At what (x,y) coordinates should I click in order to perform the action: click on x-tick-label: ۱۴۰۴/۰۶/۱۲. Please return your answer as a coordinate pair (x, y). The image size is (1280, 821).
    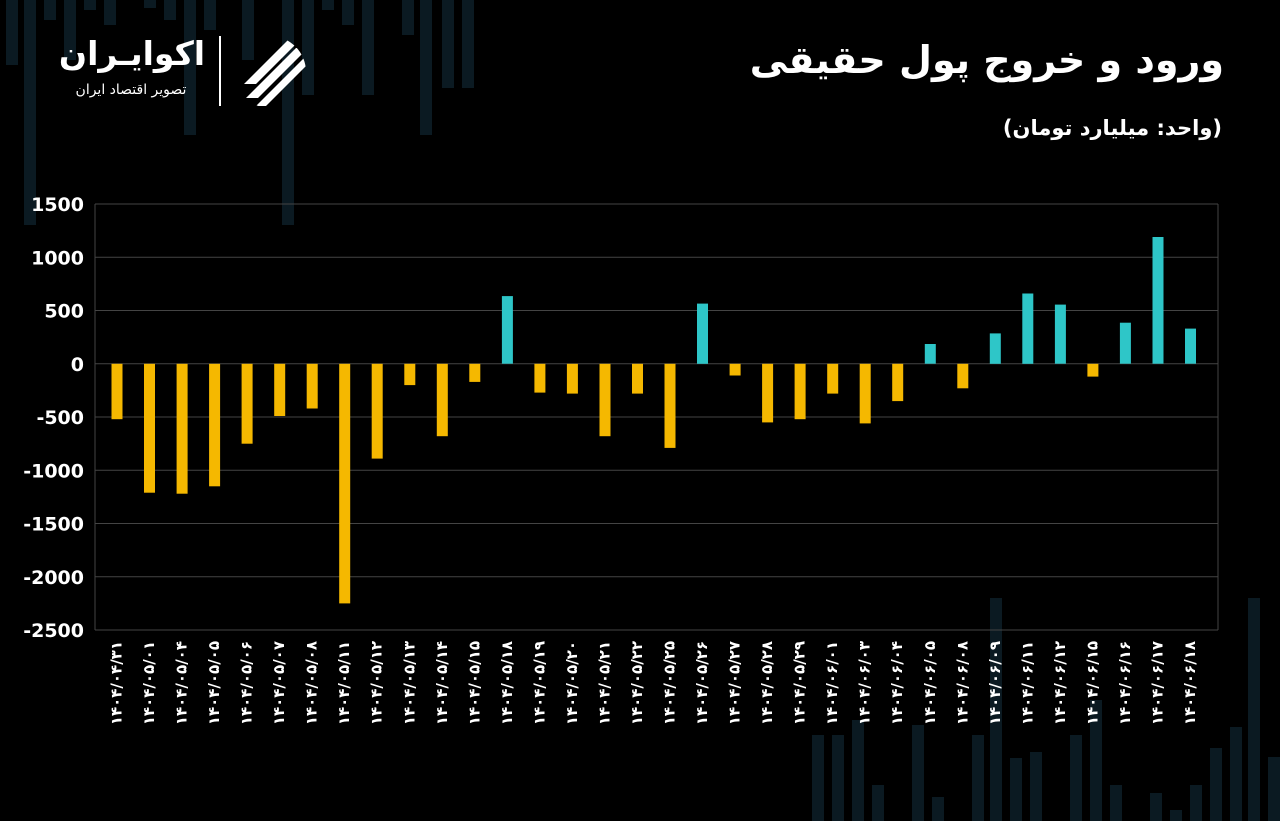
    Looking at the image, I should click on (1060, 683).